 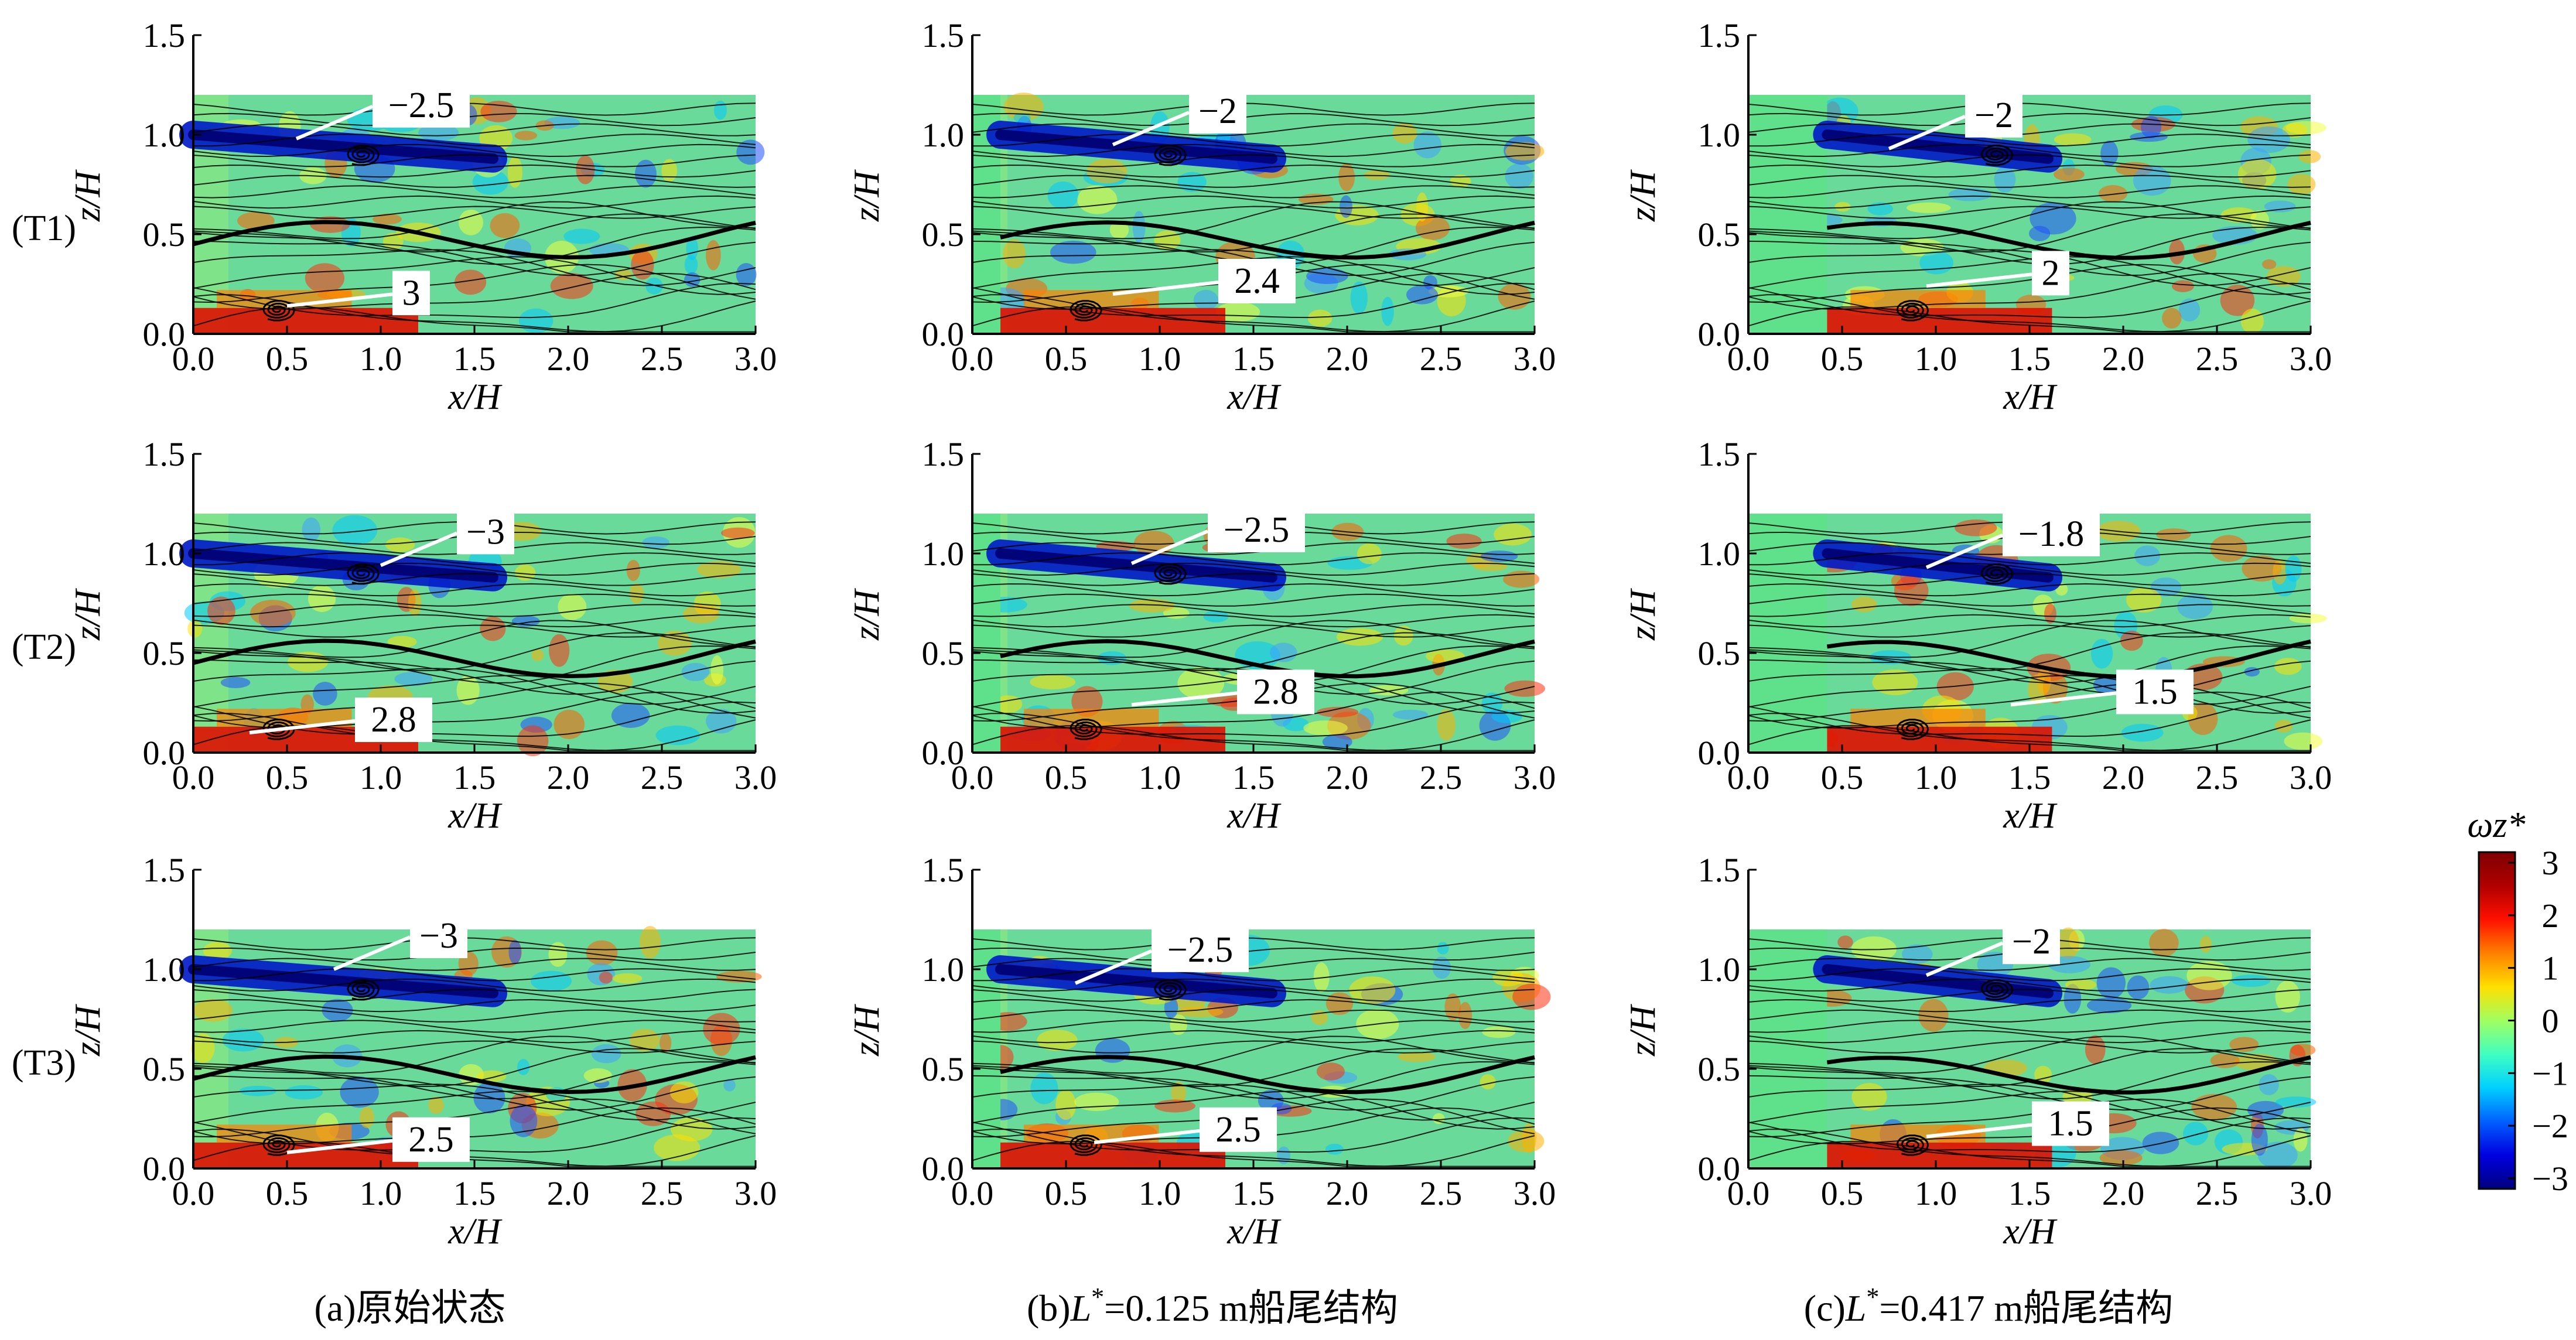 I want to click on y-tick-label: 0.0, so click(x=1720, y=753).